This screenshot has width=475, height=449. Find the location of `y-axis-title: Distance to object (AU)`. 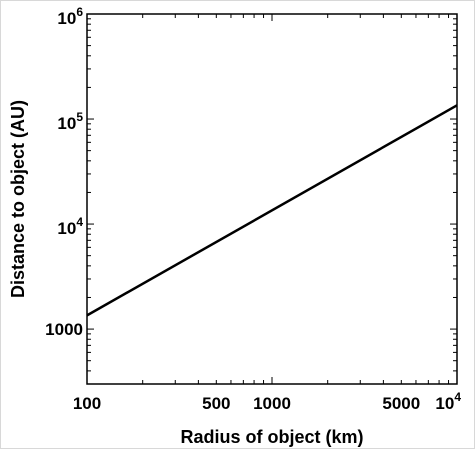

y-axis-title: Distance to object (AU) is located at coordinates (18, 199).